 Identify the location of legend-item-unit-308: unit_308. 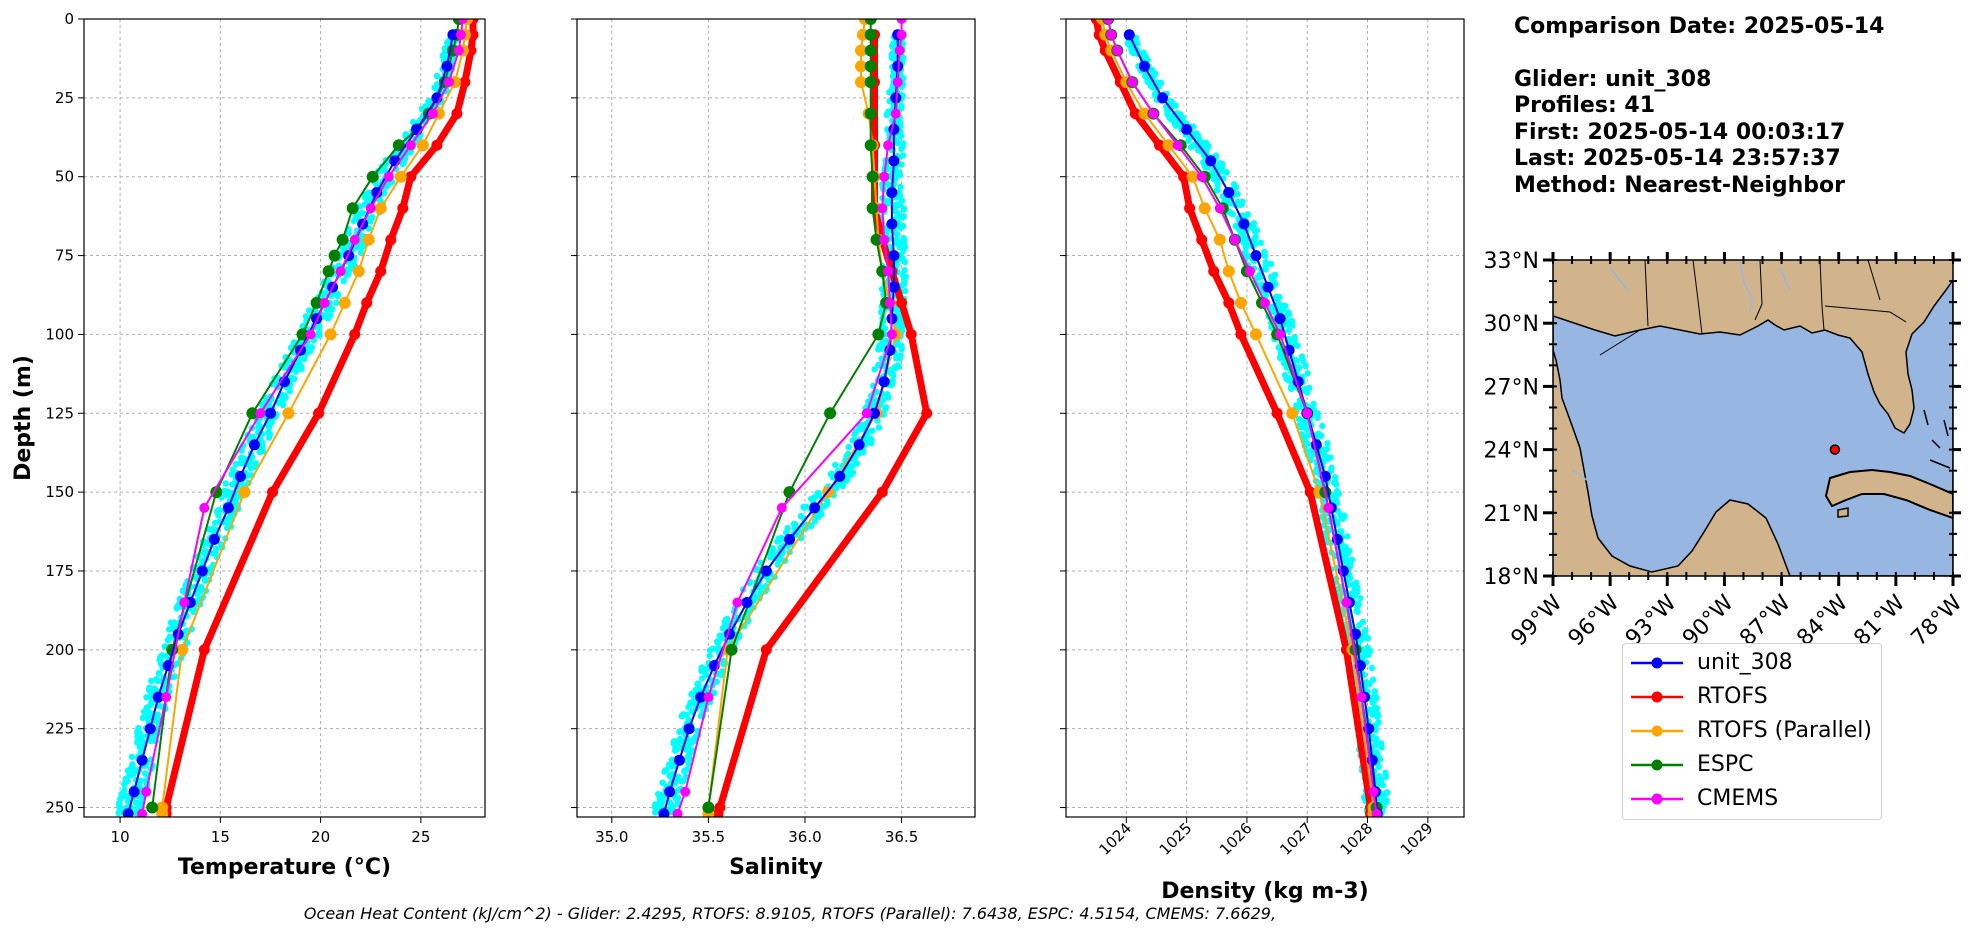
(1752, 663).